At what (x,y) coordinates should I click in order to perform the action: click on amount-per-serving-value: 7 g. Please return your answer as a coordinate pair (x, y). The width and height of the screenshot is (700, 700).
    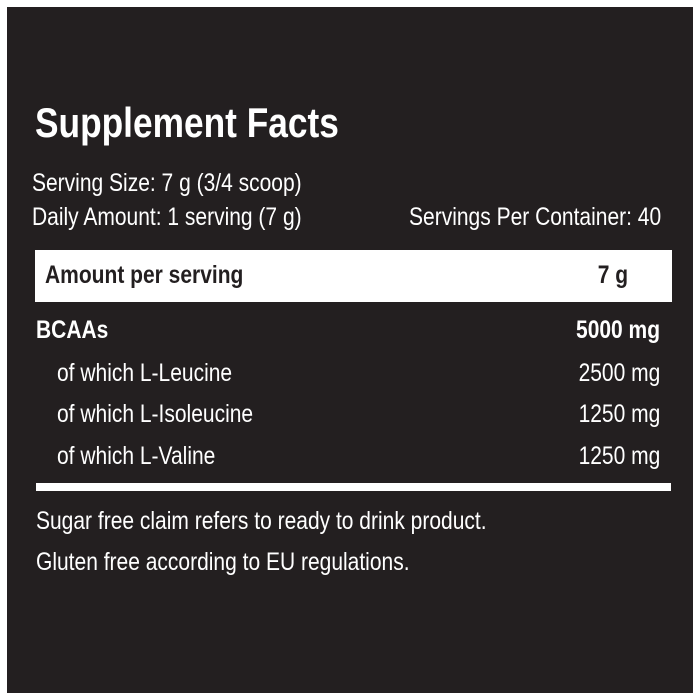
    Looking at the image, I should click on (612, 275).